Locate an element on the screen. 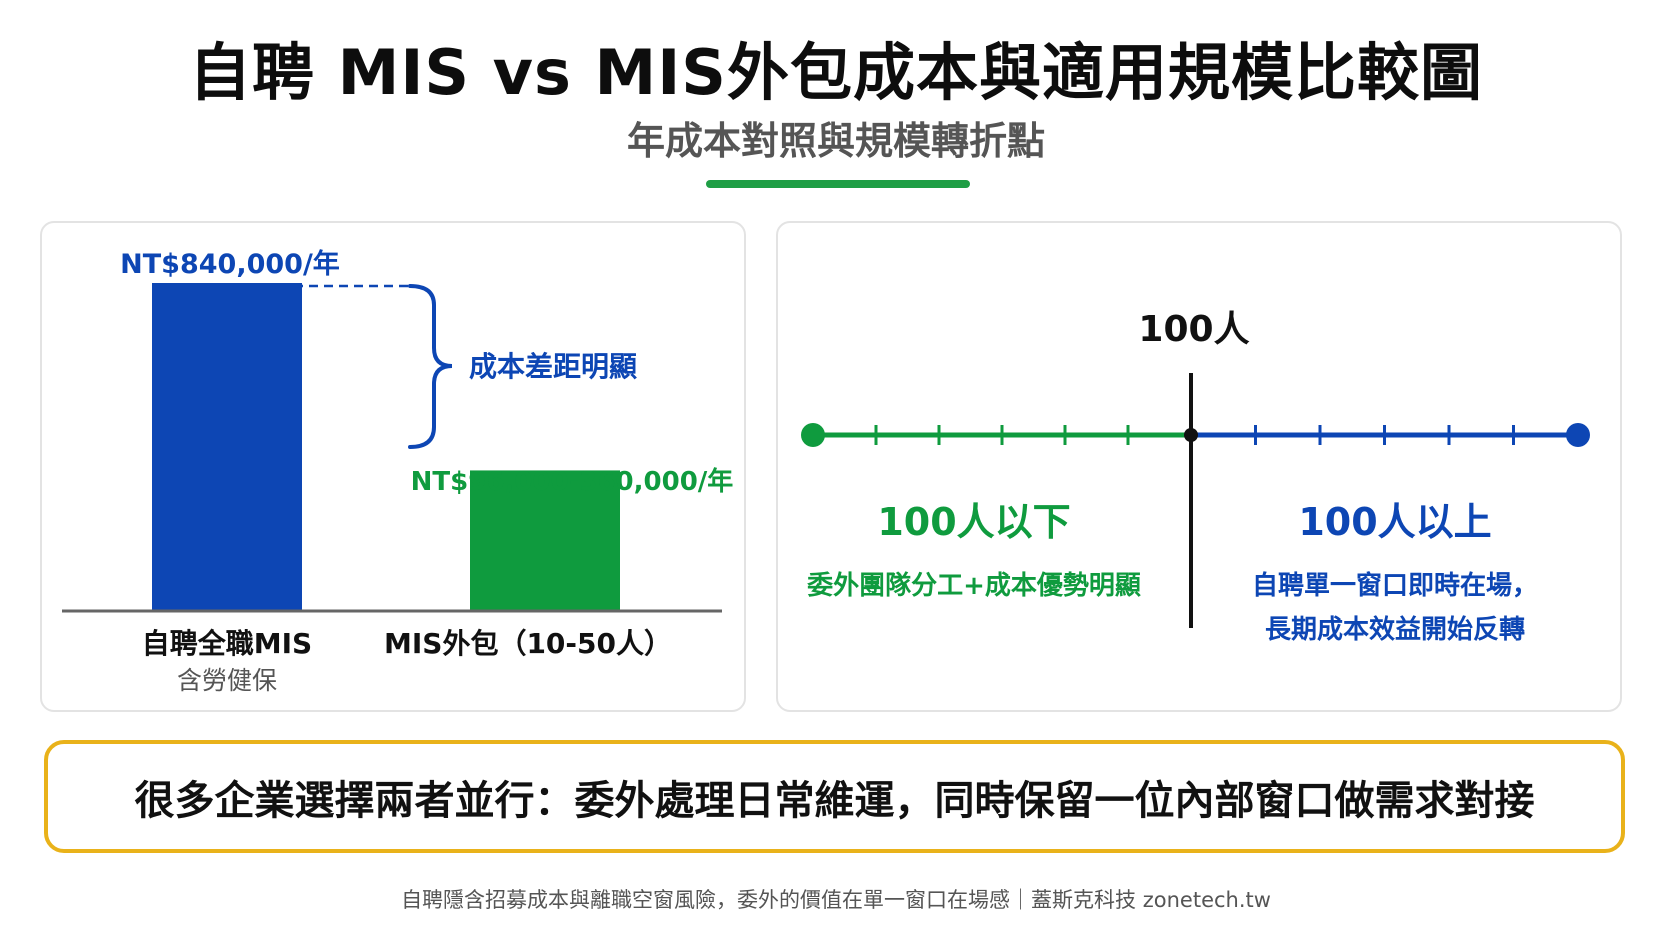 The width and height of the screenshot is (1672, 941). callout-text: 很多企業選擇兩者並行：委外處理日常維運，同時保留一位內部窗口做需求對接 is located at coordinates (834, 800).